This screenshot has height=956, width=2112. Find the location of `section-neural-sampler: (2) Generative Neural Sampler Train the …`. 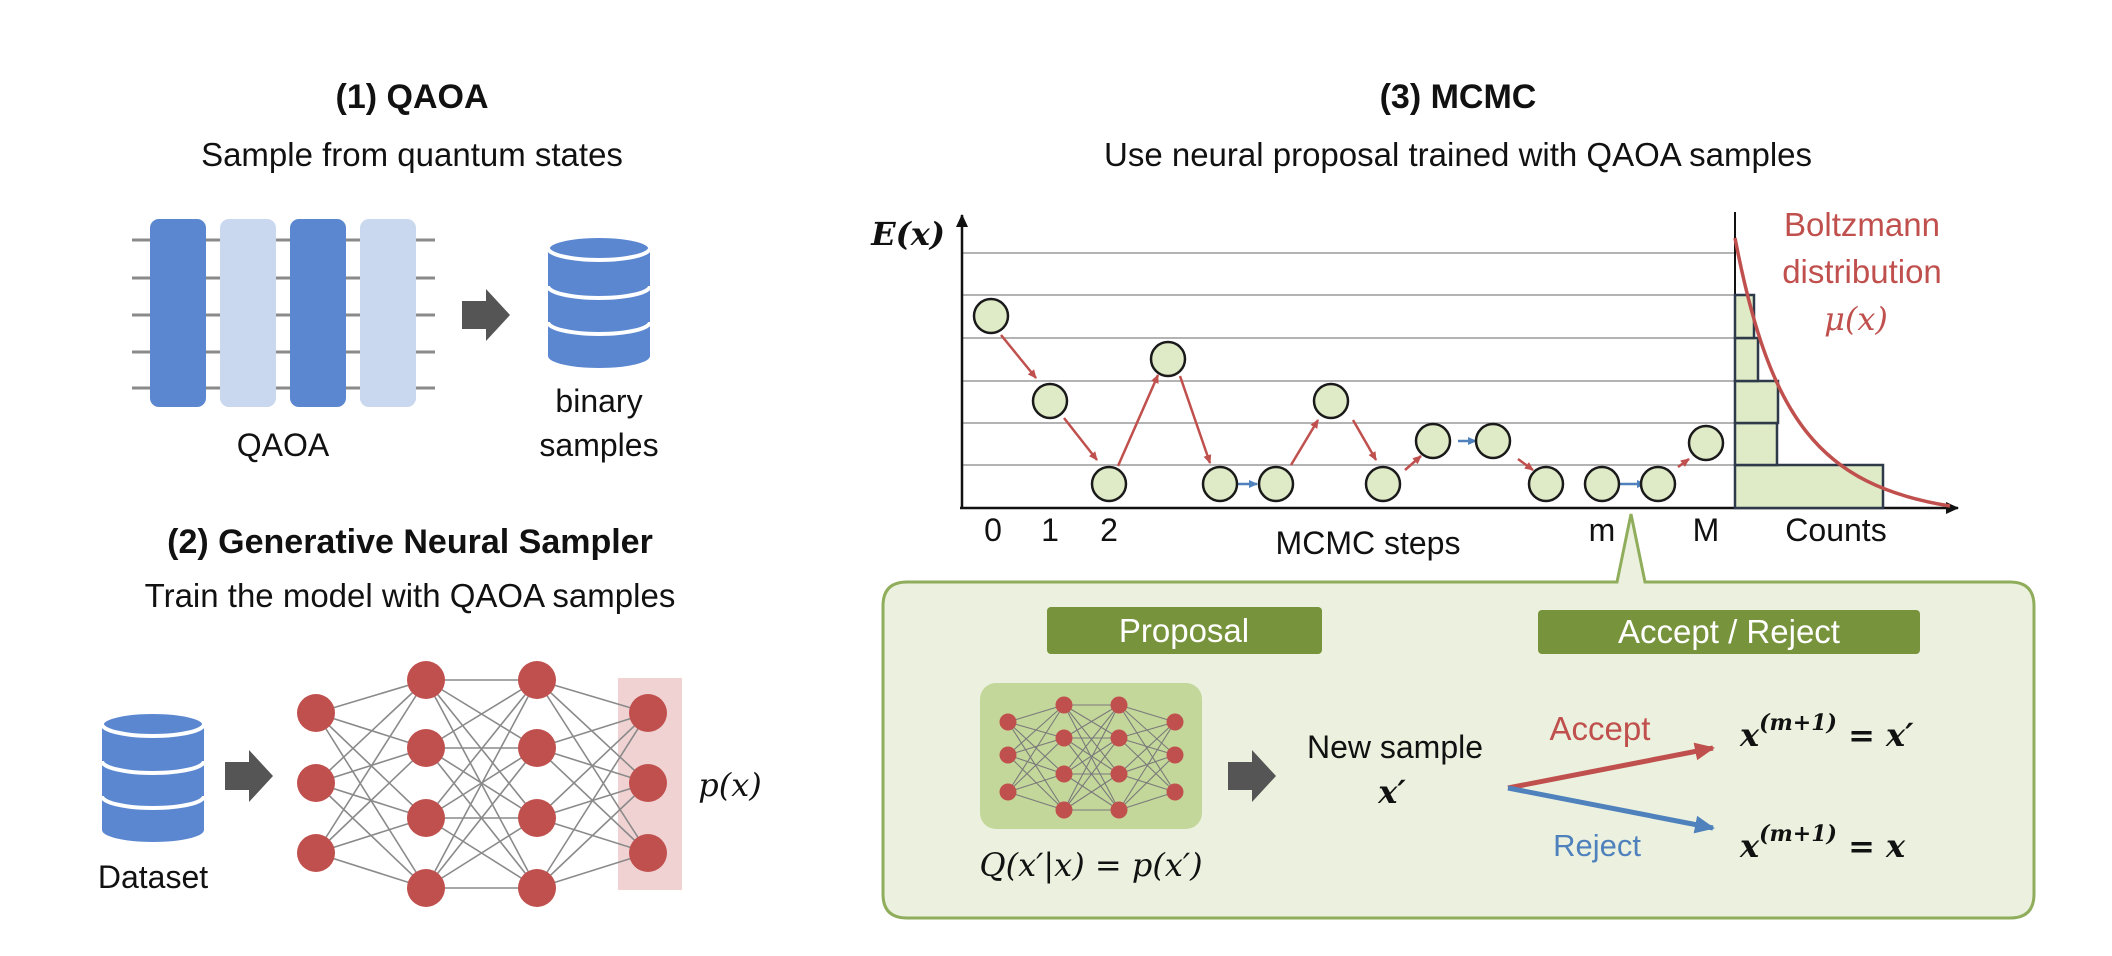

section-neural-sampler: (2) Generative Neural Sampler Train the … is located at coordinates (430, 715).